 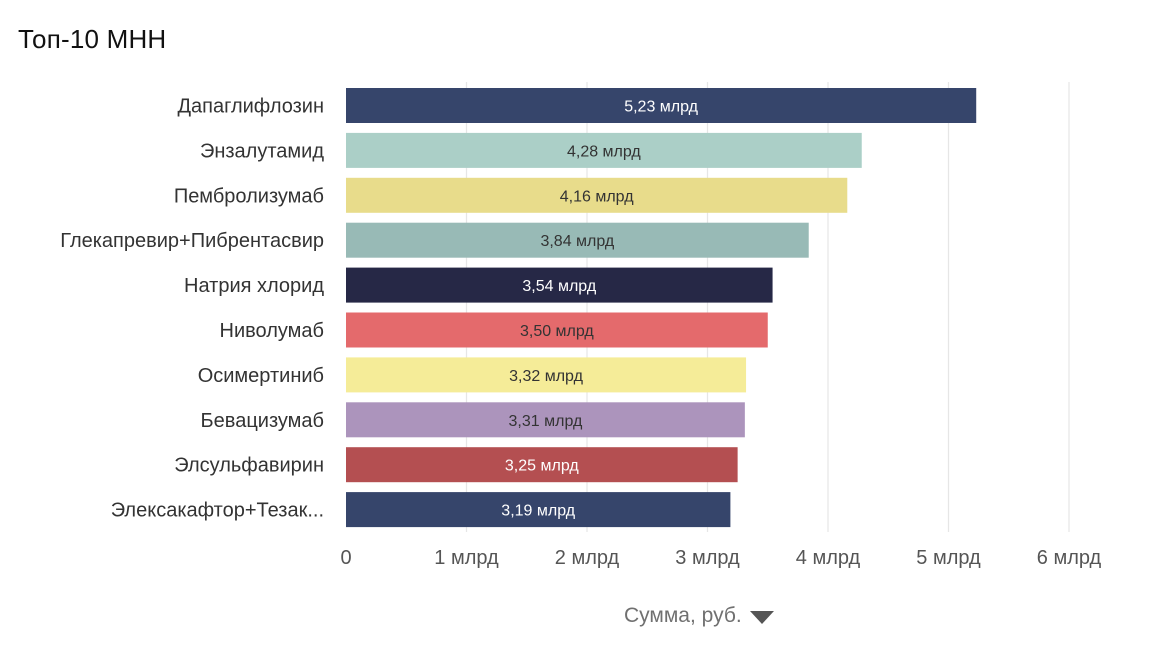 I want to click on category-label: Ниволумаб, so click(x=272, y=331).